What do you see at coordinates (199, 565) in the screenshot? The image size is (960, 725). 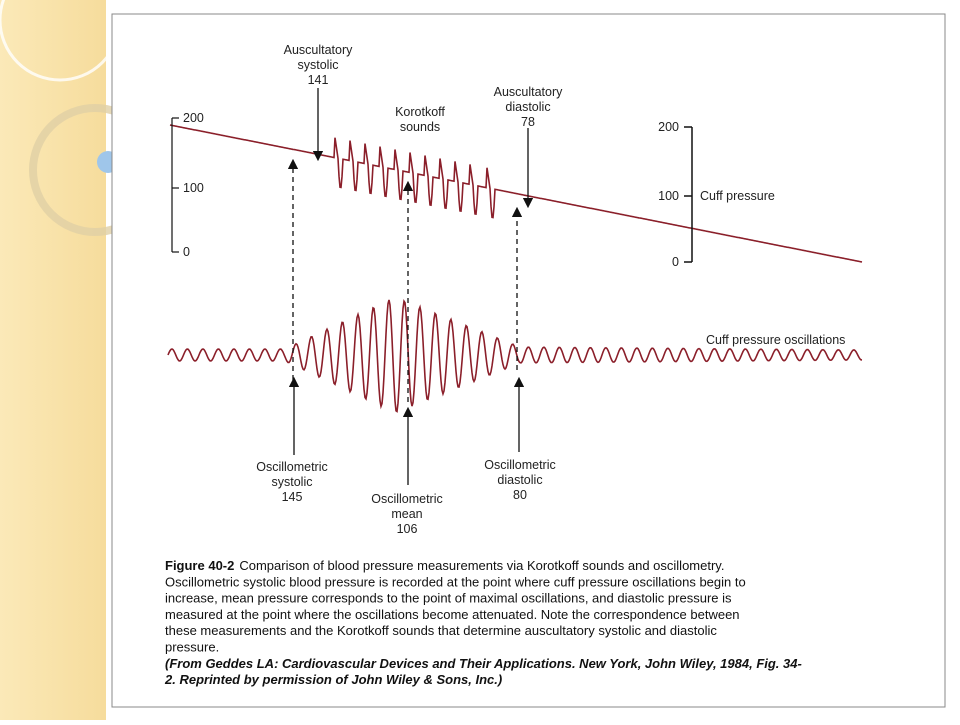 I see `figure-label: Figure 40-2` at bounding box center [199, 565].